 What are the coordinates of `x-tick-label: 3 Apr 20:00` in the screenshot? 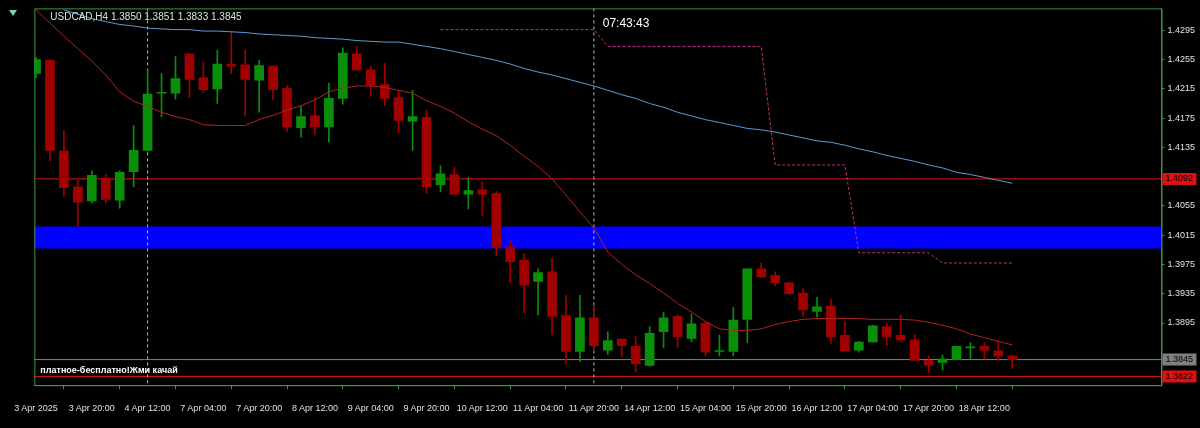 It's located at (91, 408).